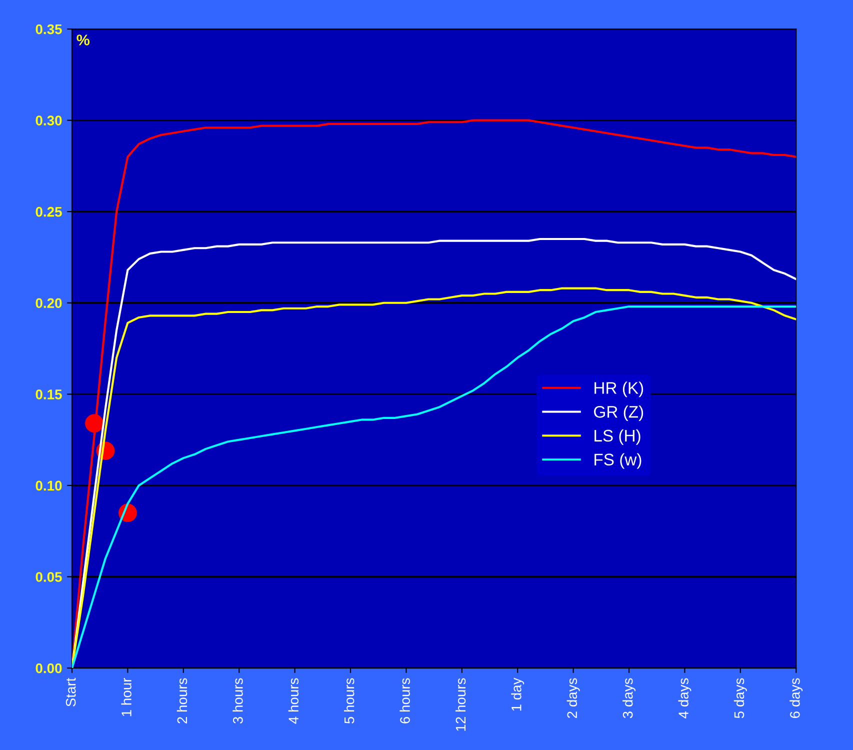  Describe the element at coordinates (619, 414) in the screenshot. I see `legend-label: GR (Z)` at that location.